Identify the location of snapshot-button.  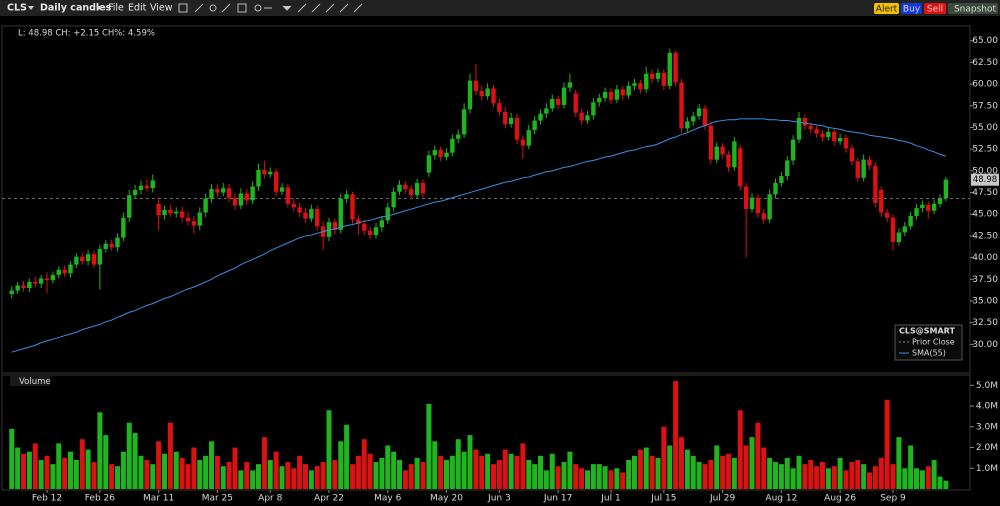
(973, 8).